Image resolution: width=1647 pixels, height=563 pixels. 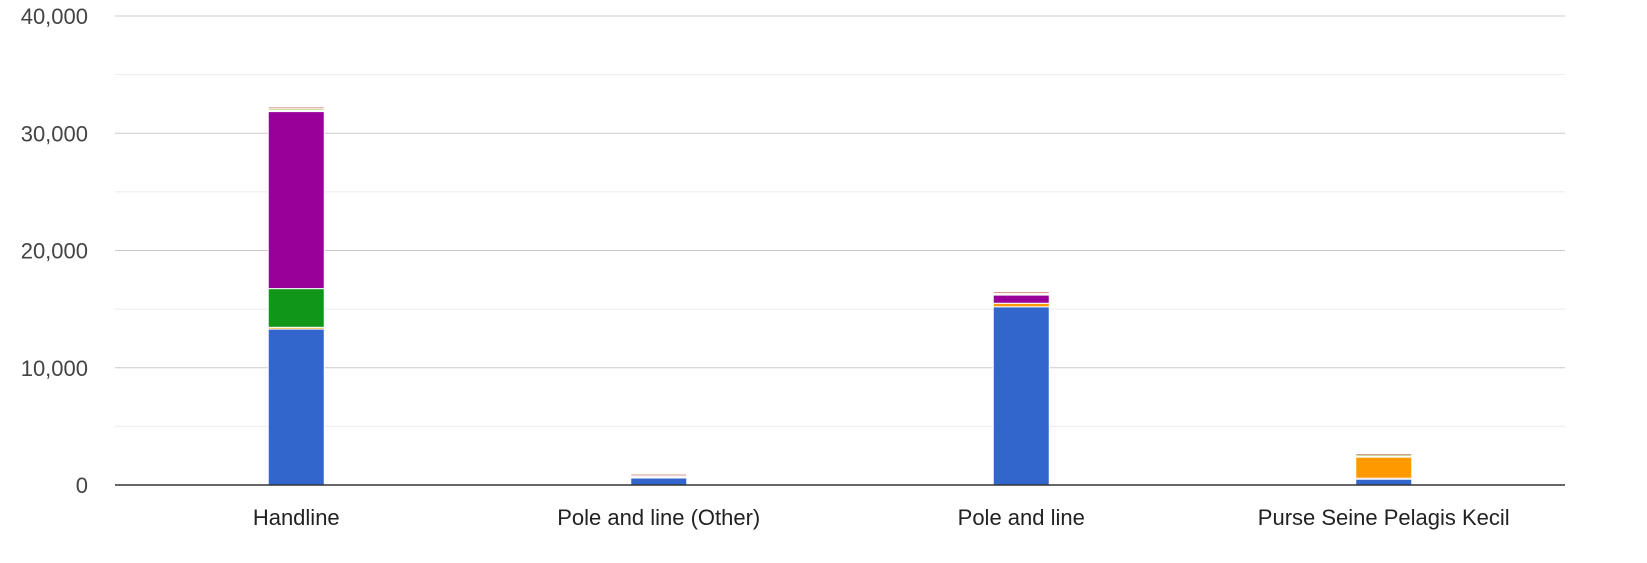 I want to click on x-category-label: Handline, so click(x=296, y=517).